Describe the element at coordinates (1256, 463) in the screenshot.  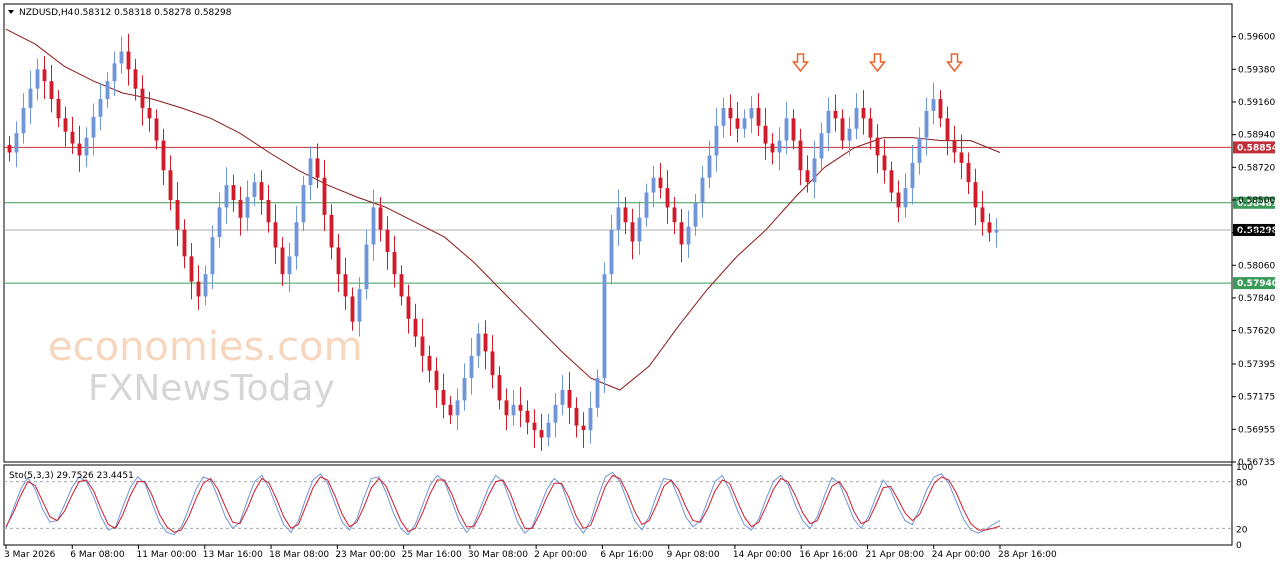
I see `y-tick-label-13: 0.56735` at that location.